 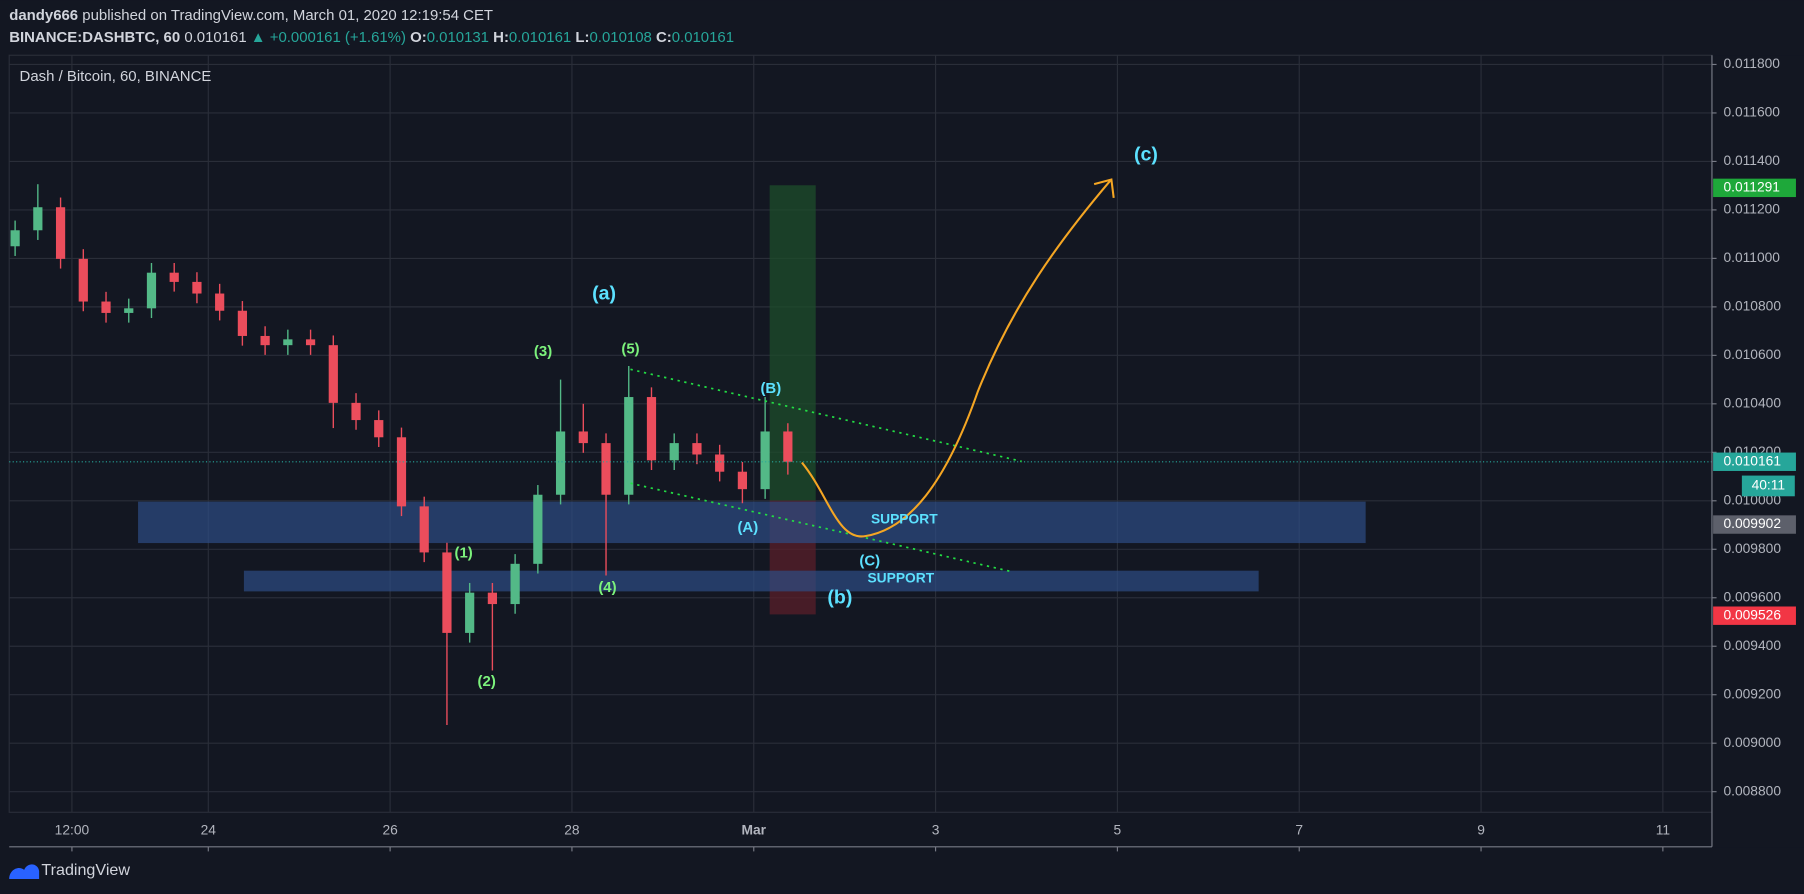 What do you see at coordinates (24, 872) in the screenshot?
I see `logo` at bounding box center [24, 872].